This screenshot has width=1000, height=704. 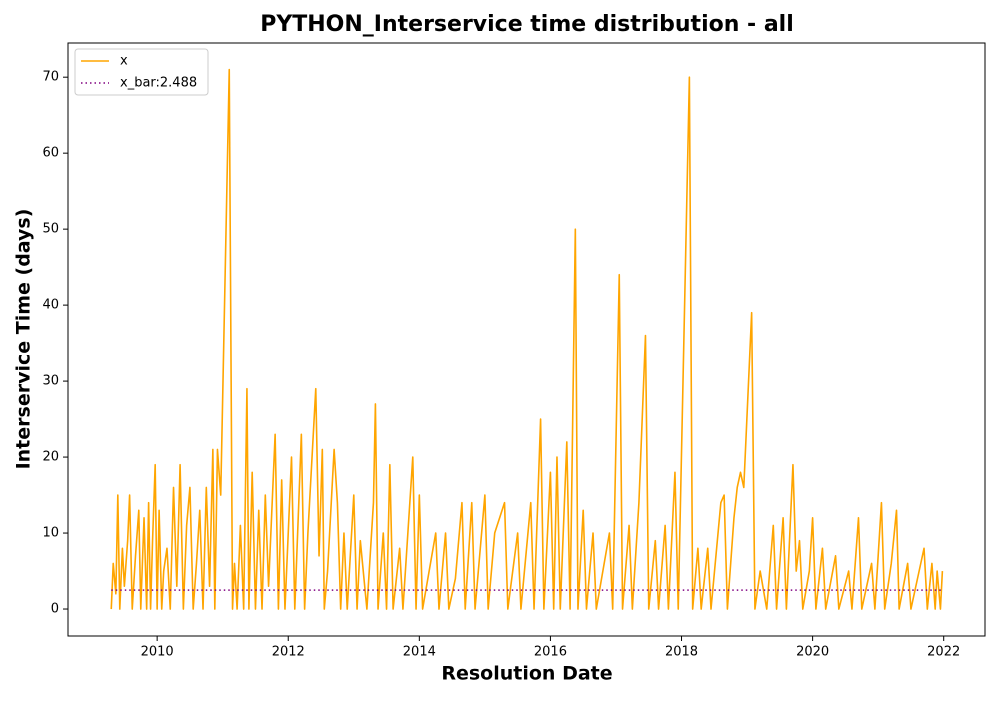 What do you see at coordinates (288, 652) in the screenshot?
I see `x-tick-label: 2012` at bounding box center [288, 652].